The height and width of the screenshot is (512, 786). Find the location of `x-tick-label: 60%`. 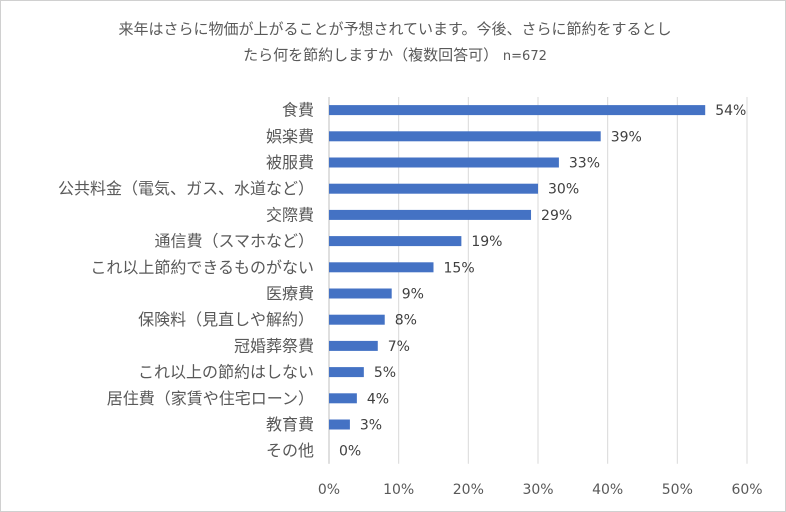

x-tick-label: 60% is located at coordinates (746, 490).